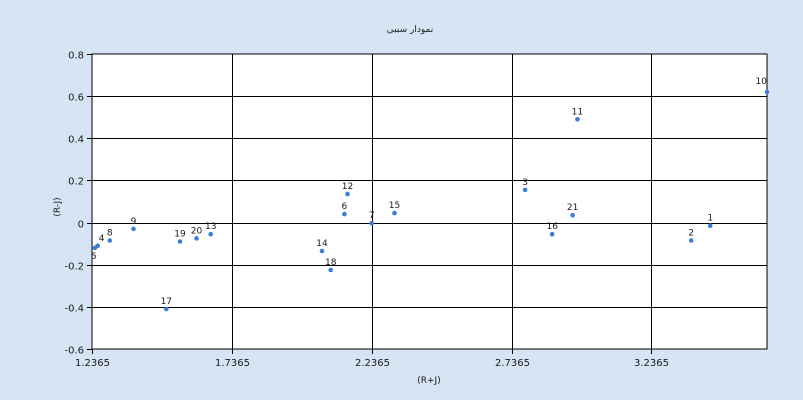  What do you see at coordinates (525, 183) in the screenshot?
I see `data-label-3: 3` at bounding box center [525, 183].